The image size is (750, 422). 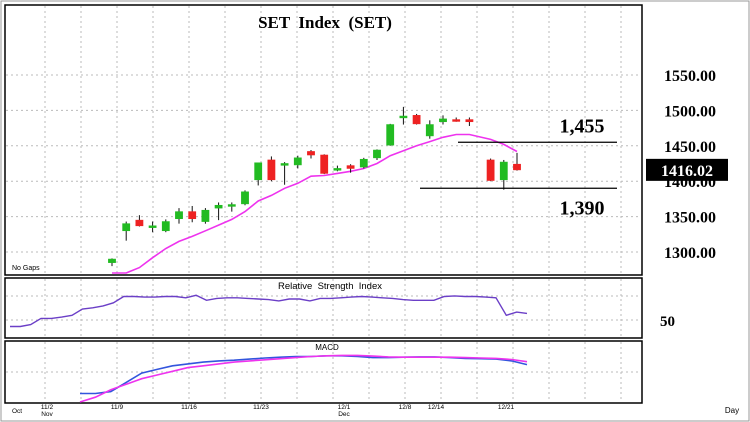 I want to click on x-tick-label: 12/8, so click(x=405, y=407).